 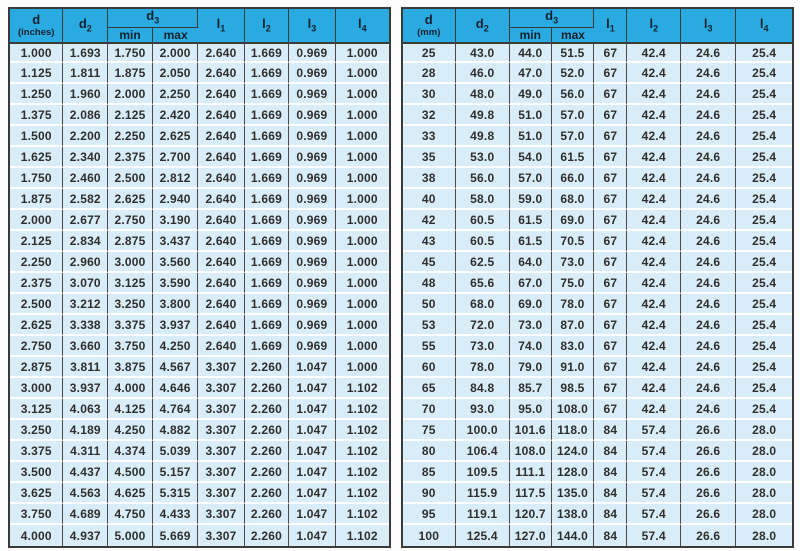 What do you see at coordinates (764, 451) in the screenshot?
I see `table-cell: 28.0` at bounding box center [764, 451].